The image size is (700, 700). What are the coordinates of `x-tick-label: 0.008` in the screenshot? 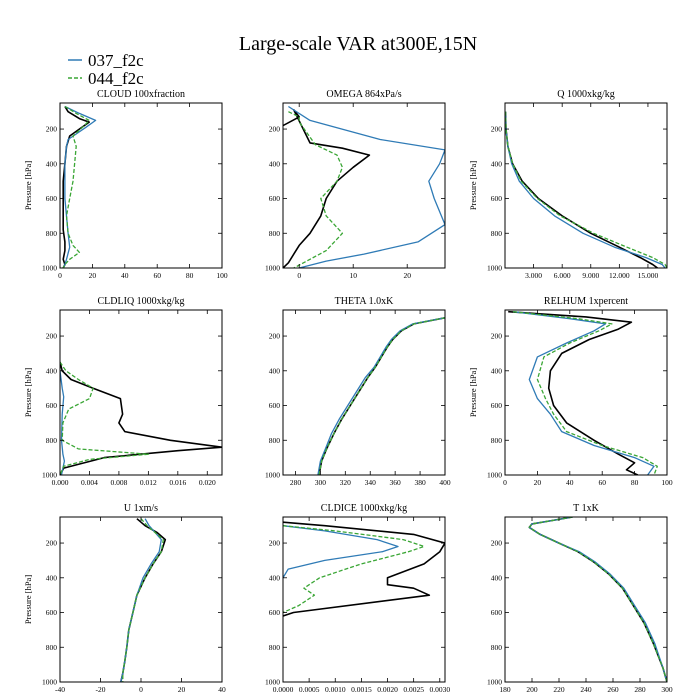 It's located at (118, 482).